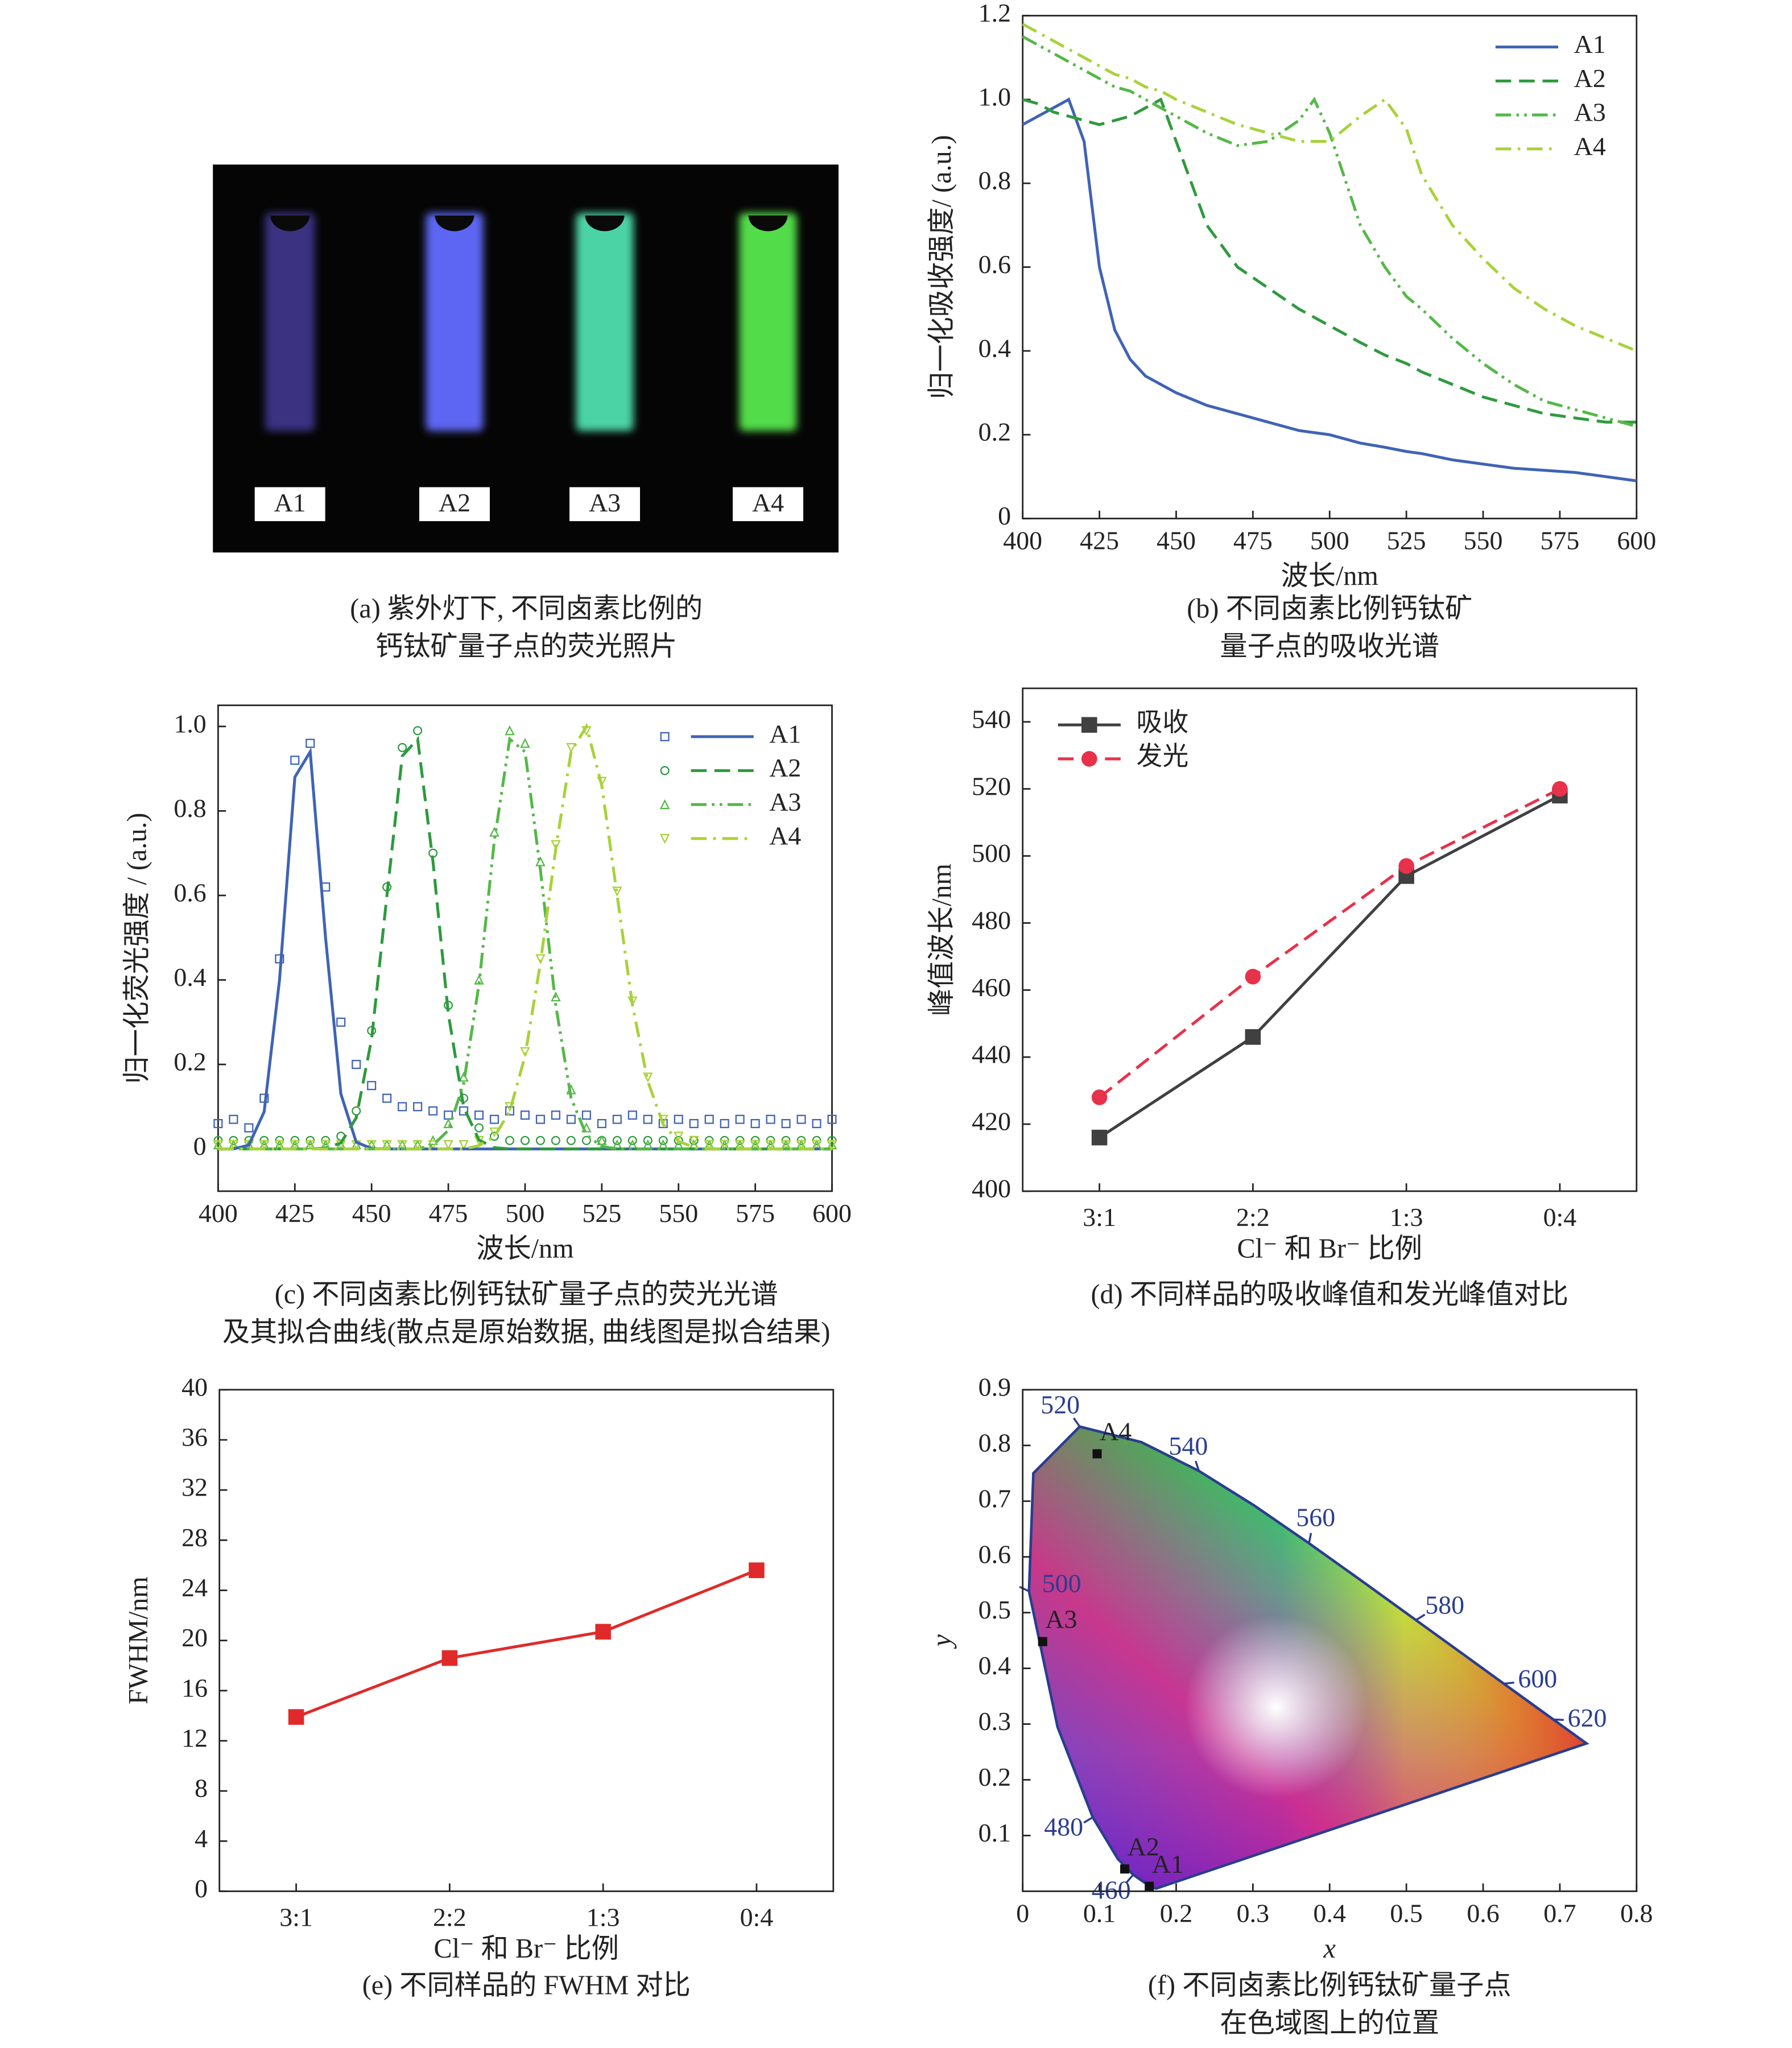 This screenshot has width=1792, height=2048. What do you see at coordinates (190, 723) in the screenshot?
I see `y-tick-label: 1.0` at bounding box center [190, 723].